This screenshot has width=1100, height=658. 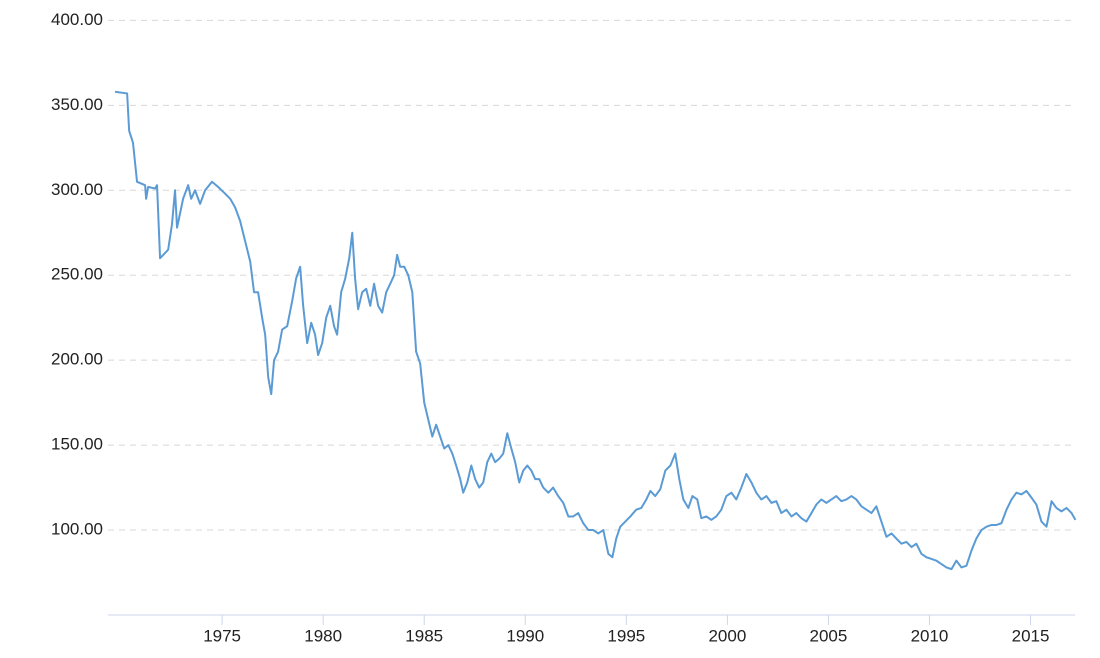 I want to click on y-tick-label: 350.00, so click(x=77, y=104).